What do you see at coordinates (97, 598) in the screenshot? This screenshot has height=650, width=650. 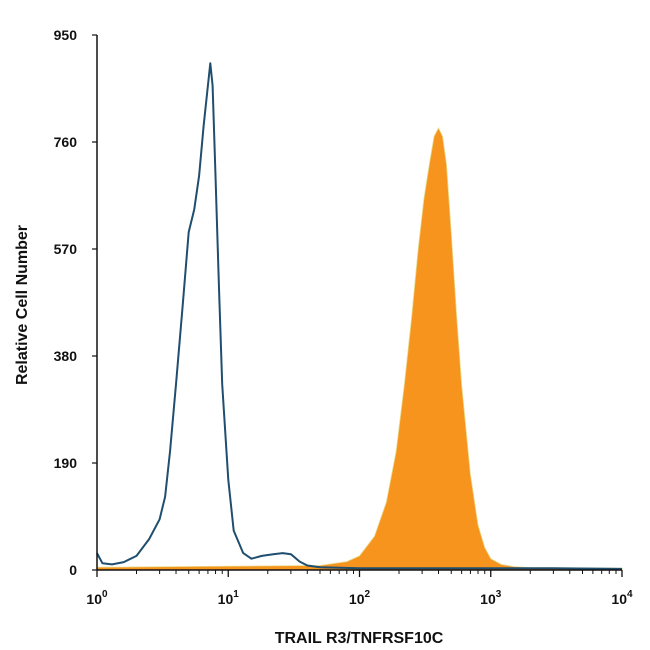 I see `x-tick-label: 10⁰` at bounding box center [97, 598].